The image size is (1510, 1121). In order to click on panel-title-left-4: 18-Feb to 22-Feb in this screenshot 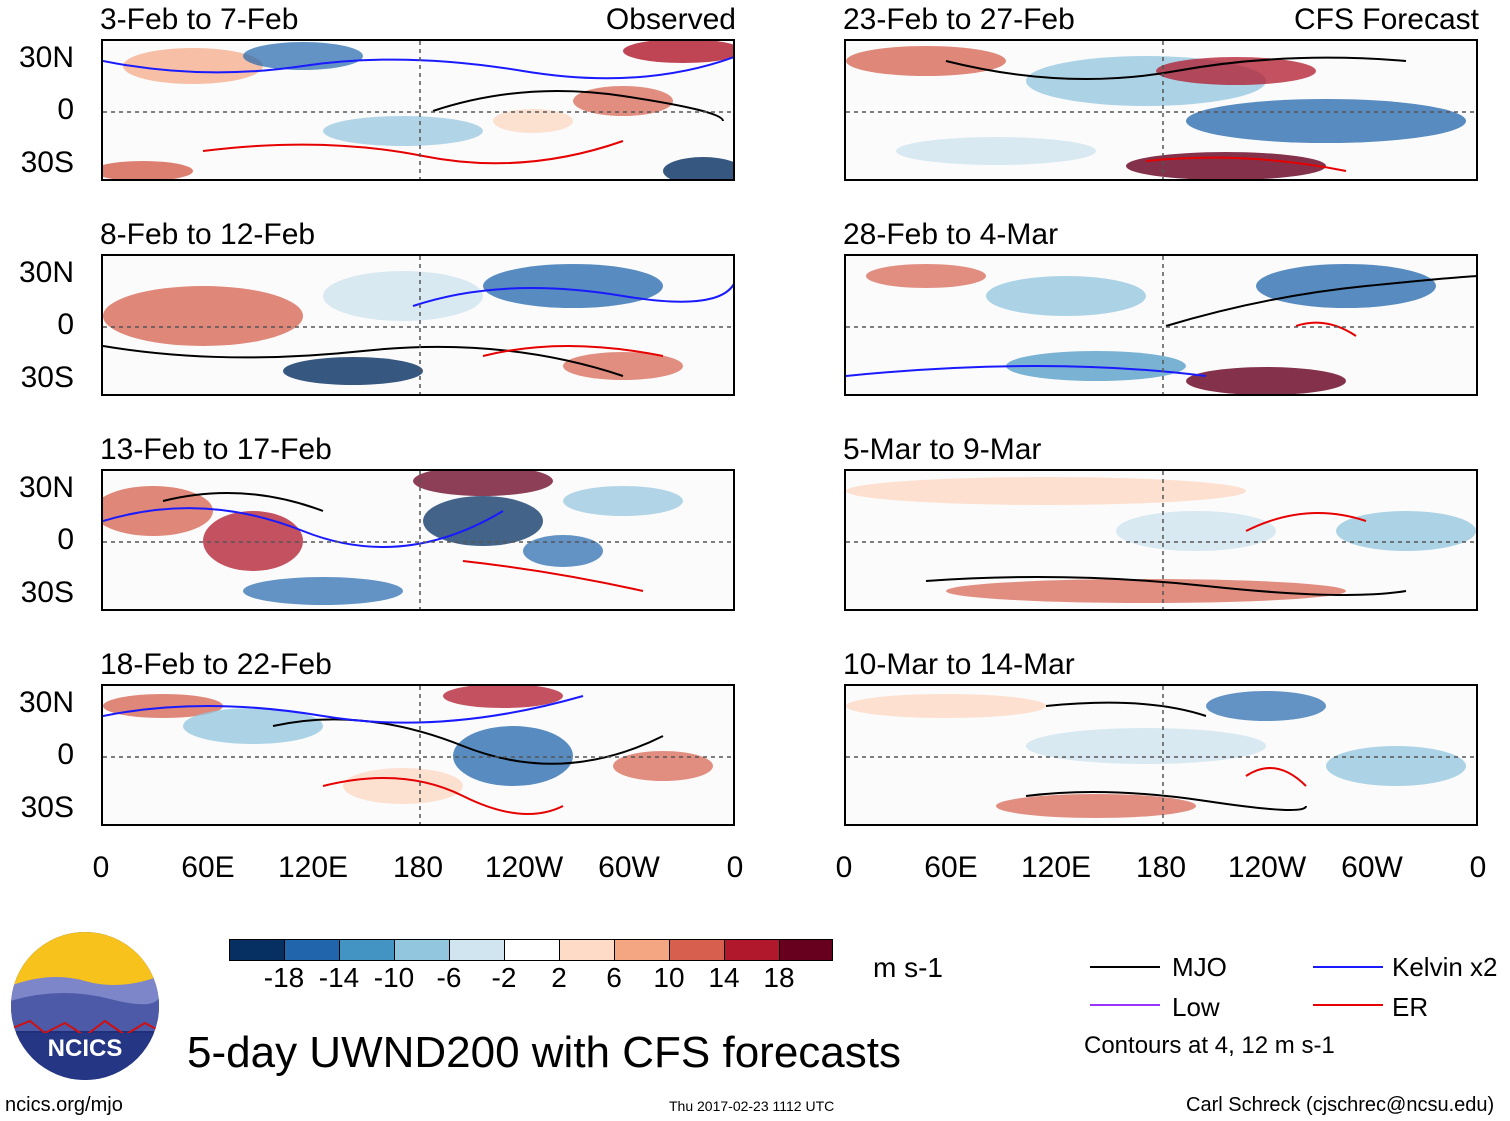, I will do `click(216, 664)`.